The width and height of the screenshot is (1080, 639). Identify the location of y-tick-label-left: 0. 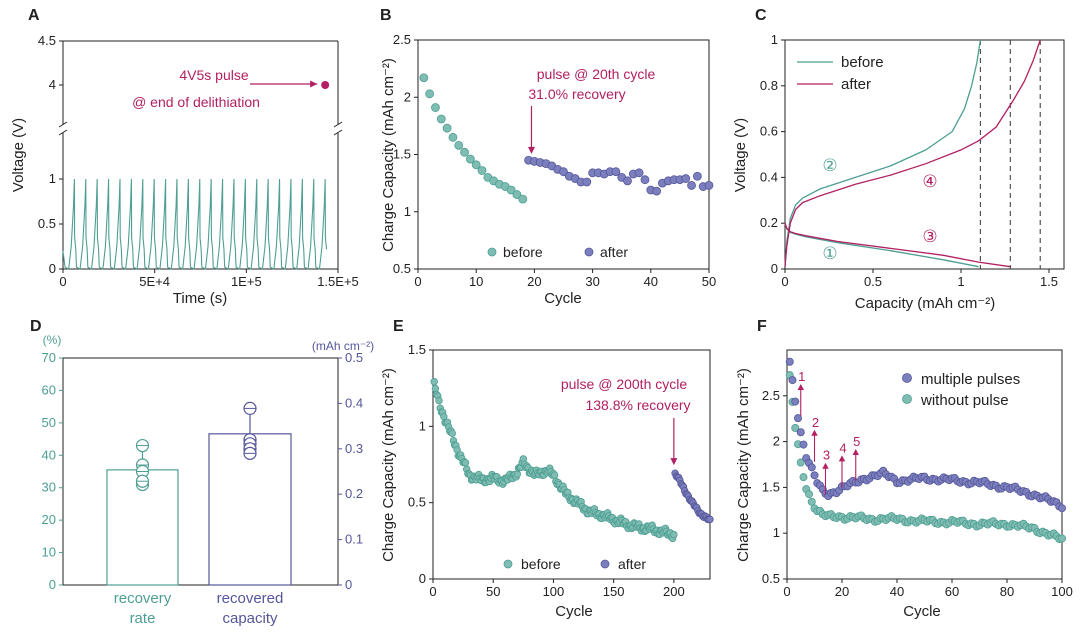
(52, 584).